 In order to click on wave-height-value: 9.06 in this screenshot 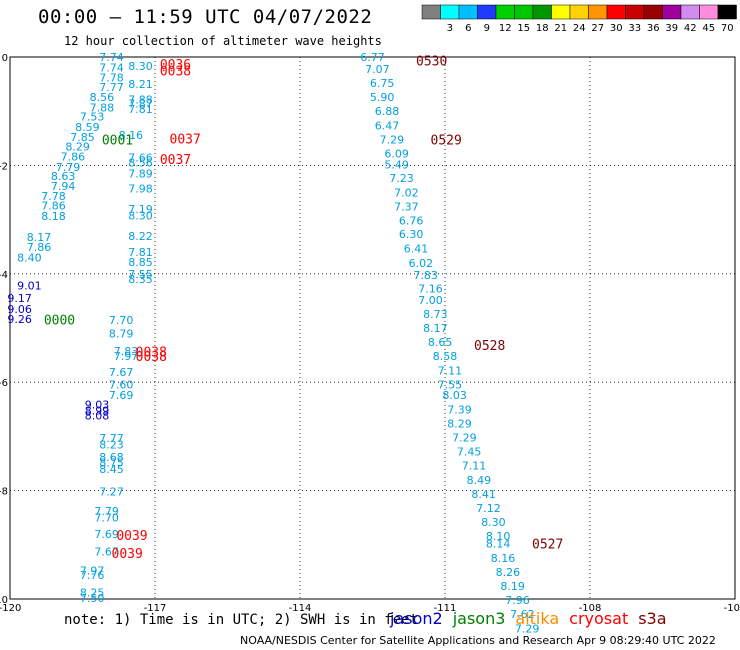, I will do `click(19, 309)`.